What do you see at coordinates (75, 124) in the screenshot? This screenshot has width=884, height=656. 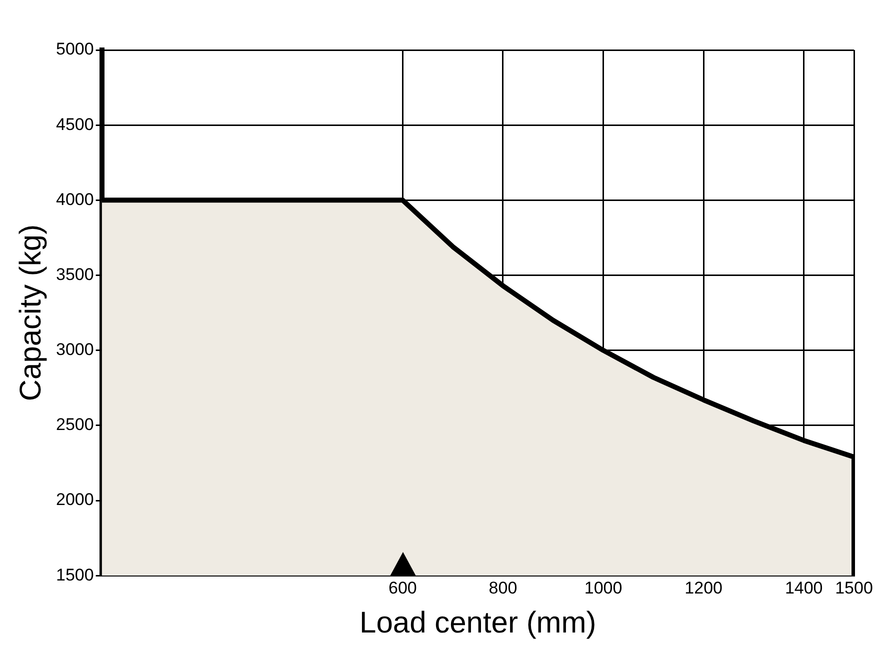 I see `y-tick-label: 4500` at bounding box center [75, 124].